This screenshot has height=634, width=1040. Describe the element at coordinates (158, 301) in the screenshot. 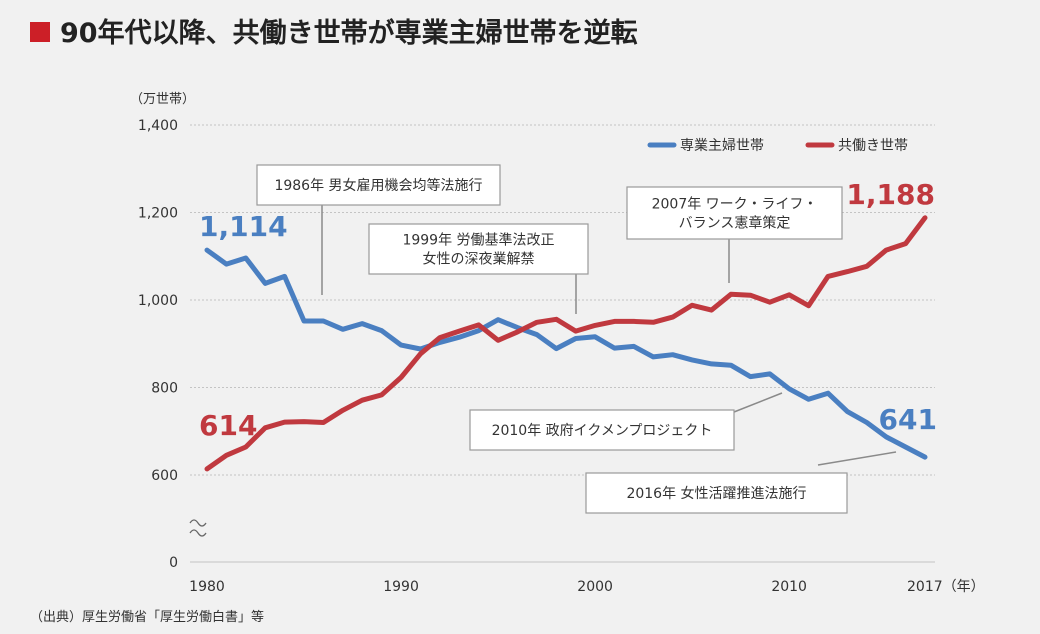

I see `y-tick-label: 1,000` at that location.